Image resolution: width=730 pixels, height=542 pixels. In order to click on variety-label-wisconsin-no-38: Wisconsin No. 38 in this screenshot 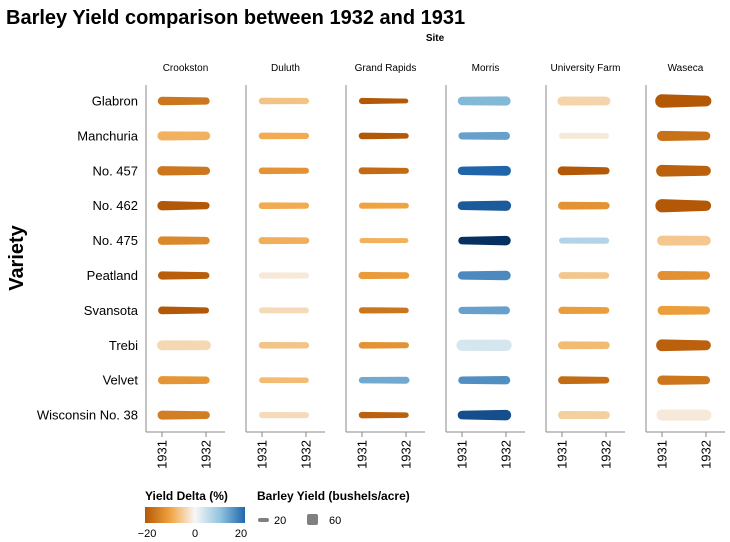, I will do `click(87, 415)`.